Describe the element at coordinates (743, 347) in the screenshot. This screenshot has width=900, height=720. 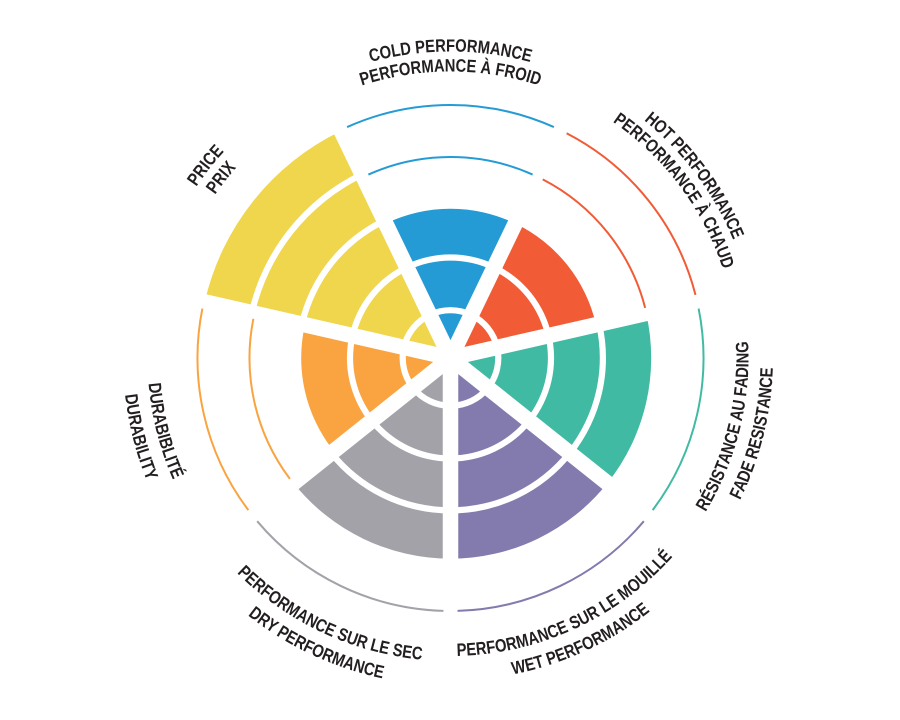
I see `svg-text: G` at that location.